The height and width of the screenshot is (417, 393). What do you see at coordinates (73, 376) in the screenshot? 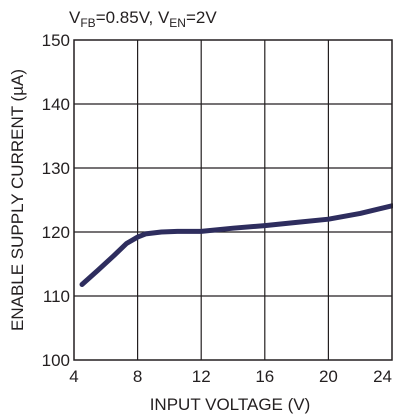
I see `x-tick-label: 4` at bounding box center [73, 376].